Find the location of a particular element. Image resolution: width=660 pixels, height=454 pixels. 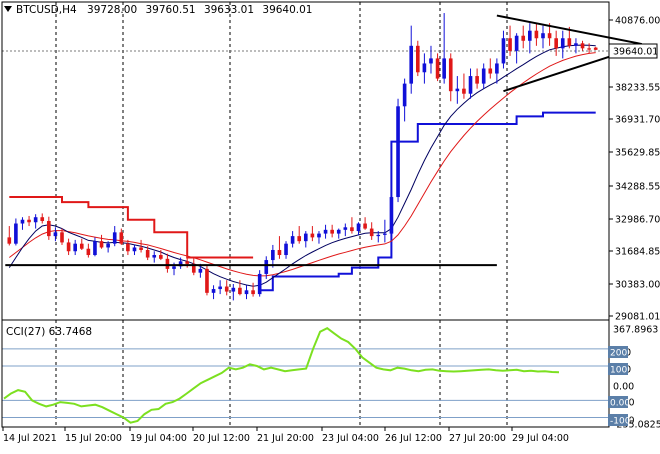

current-price-label: 39640.01 is located at coordinates (635, 52).